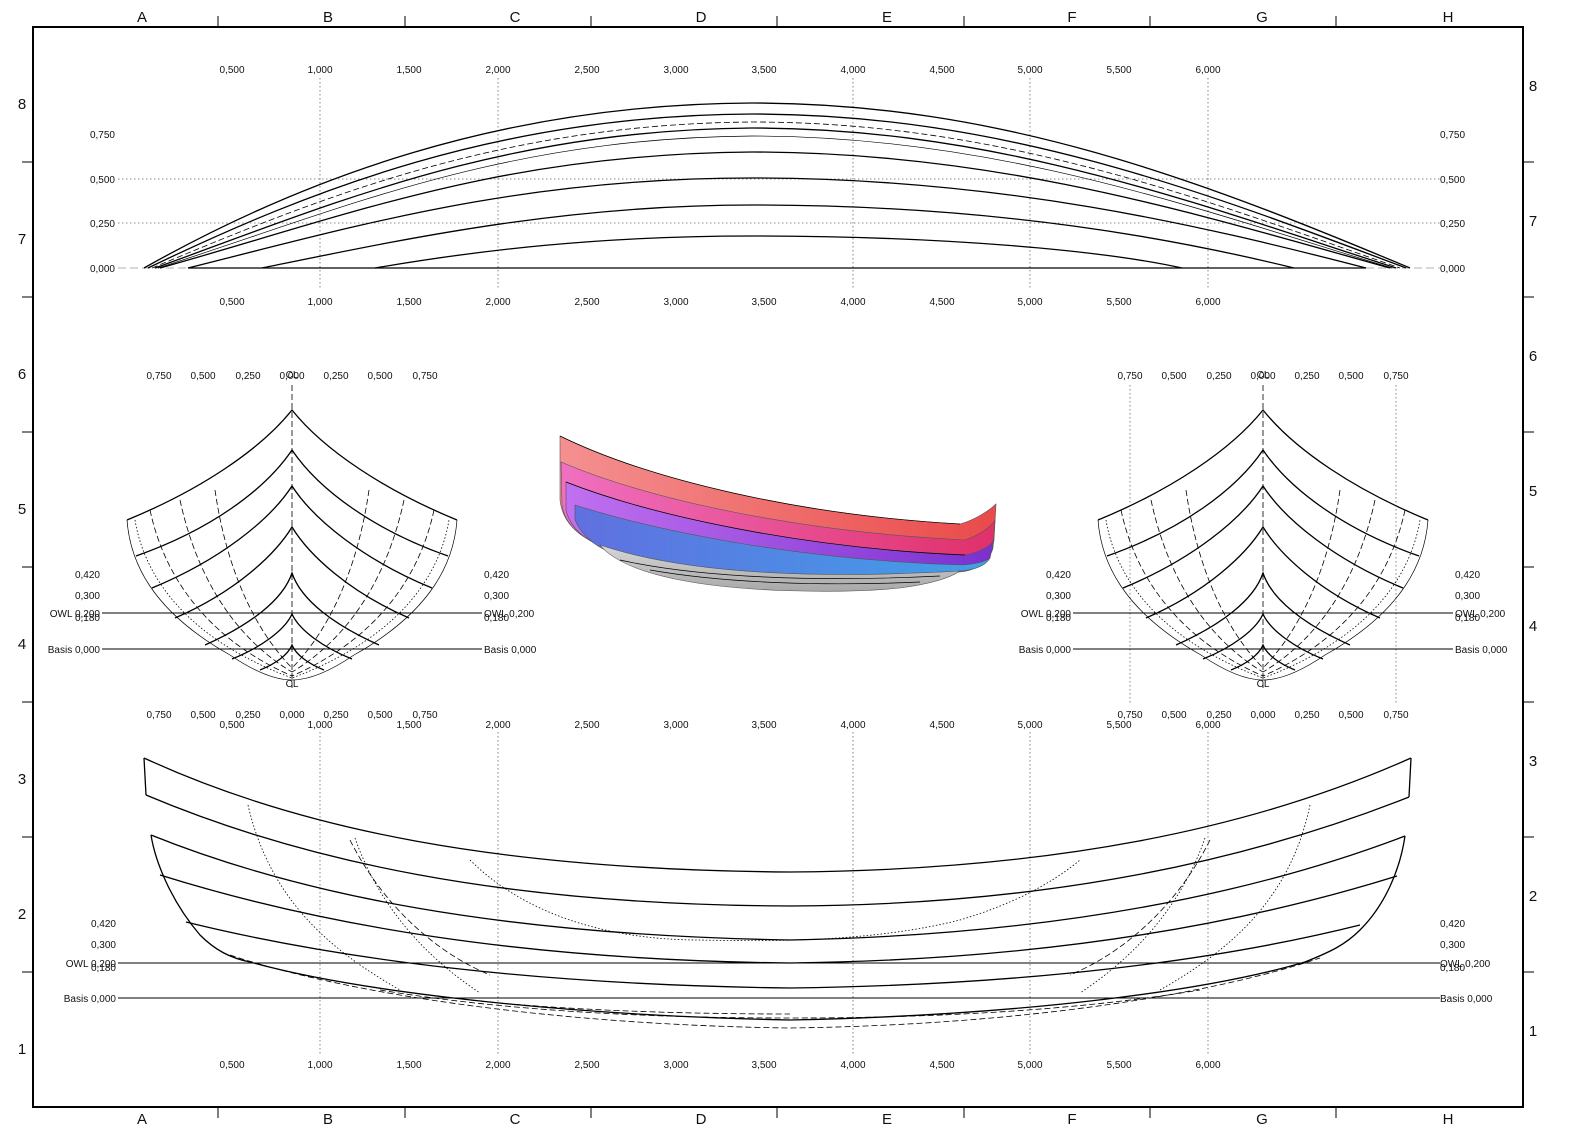 This screenshot has width=1581, height=1143. I want to click on col-label: G, so click(1262, 1119).